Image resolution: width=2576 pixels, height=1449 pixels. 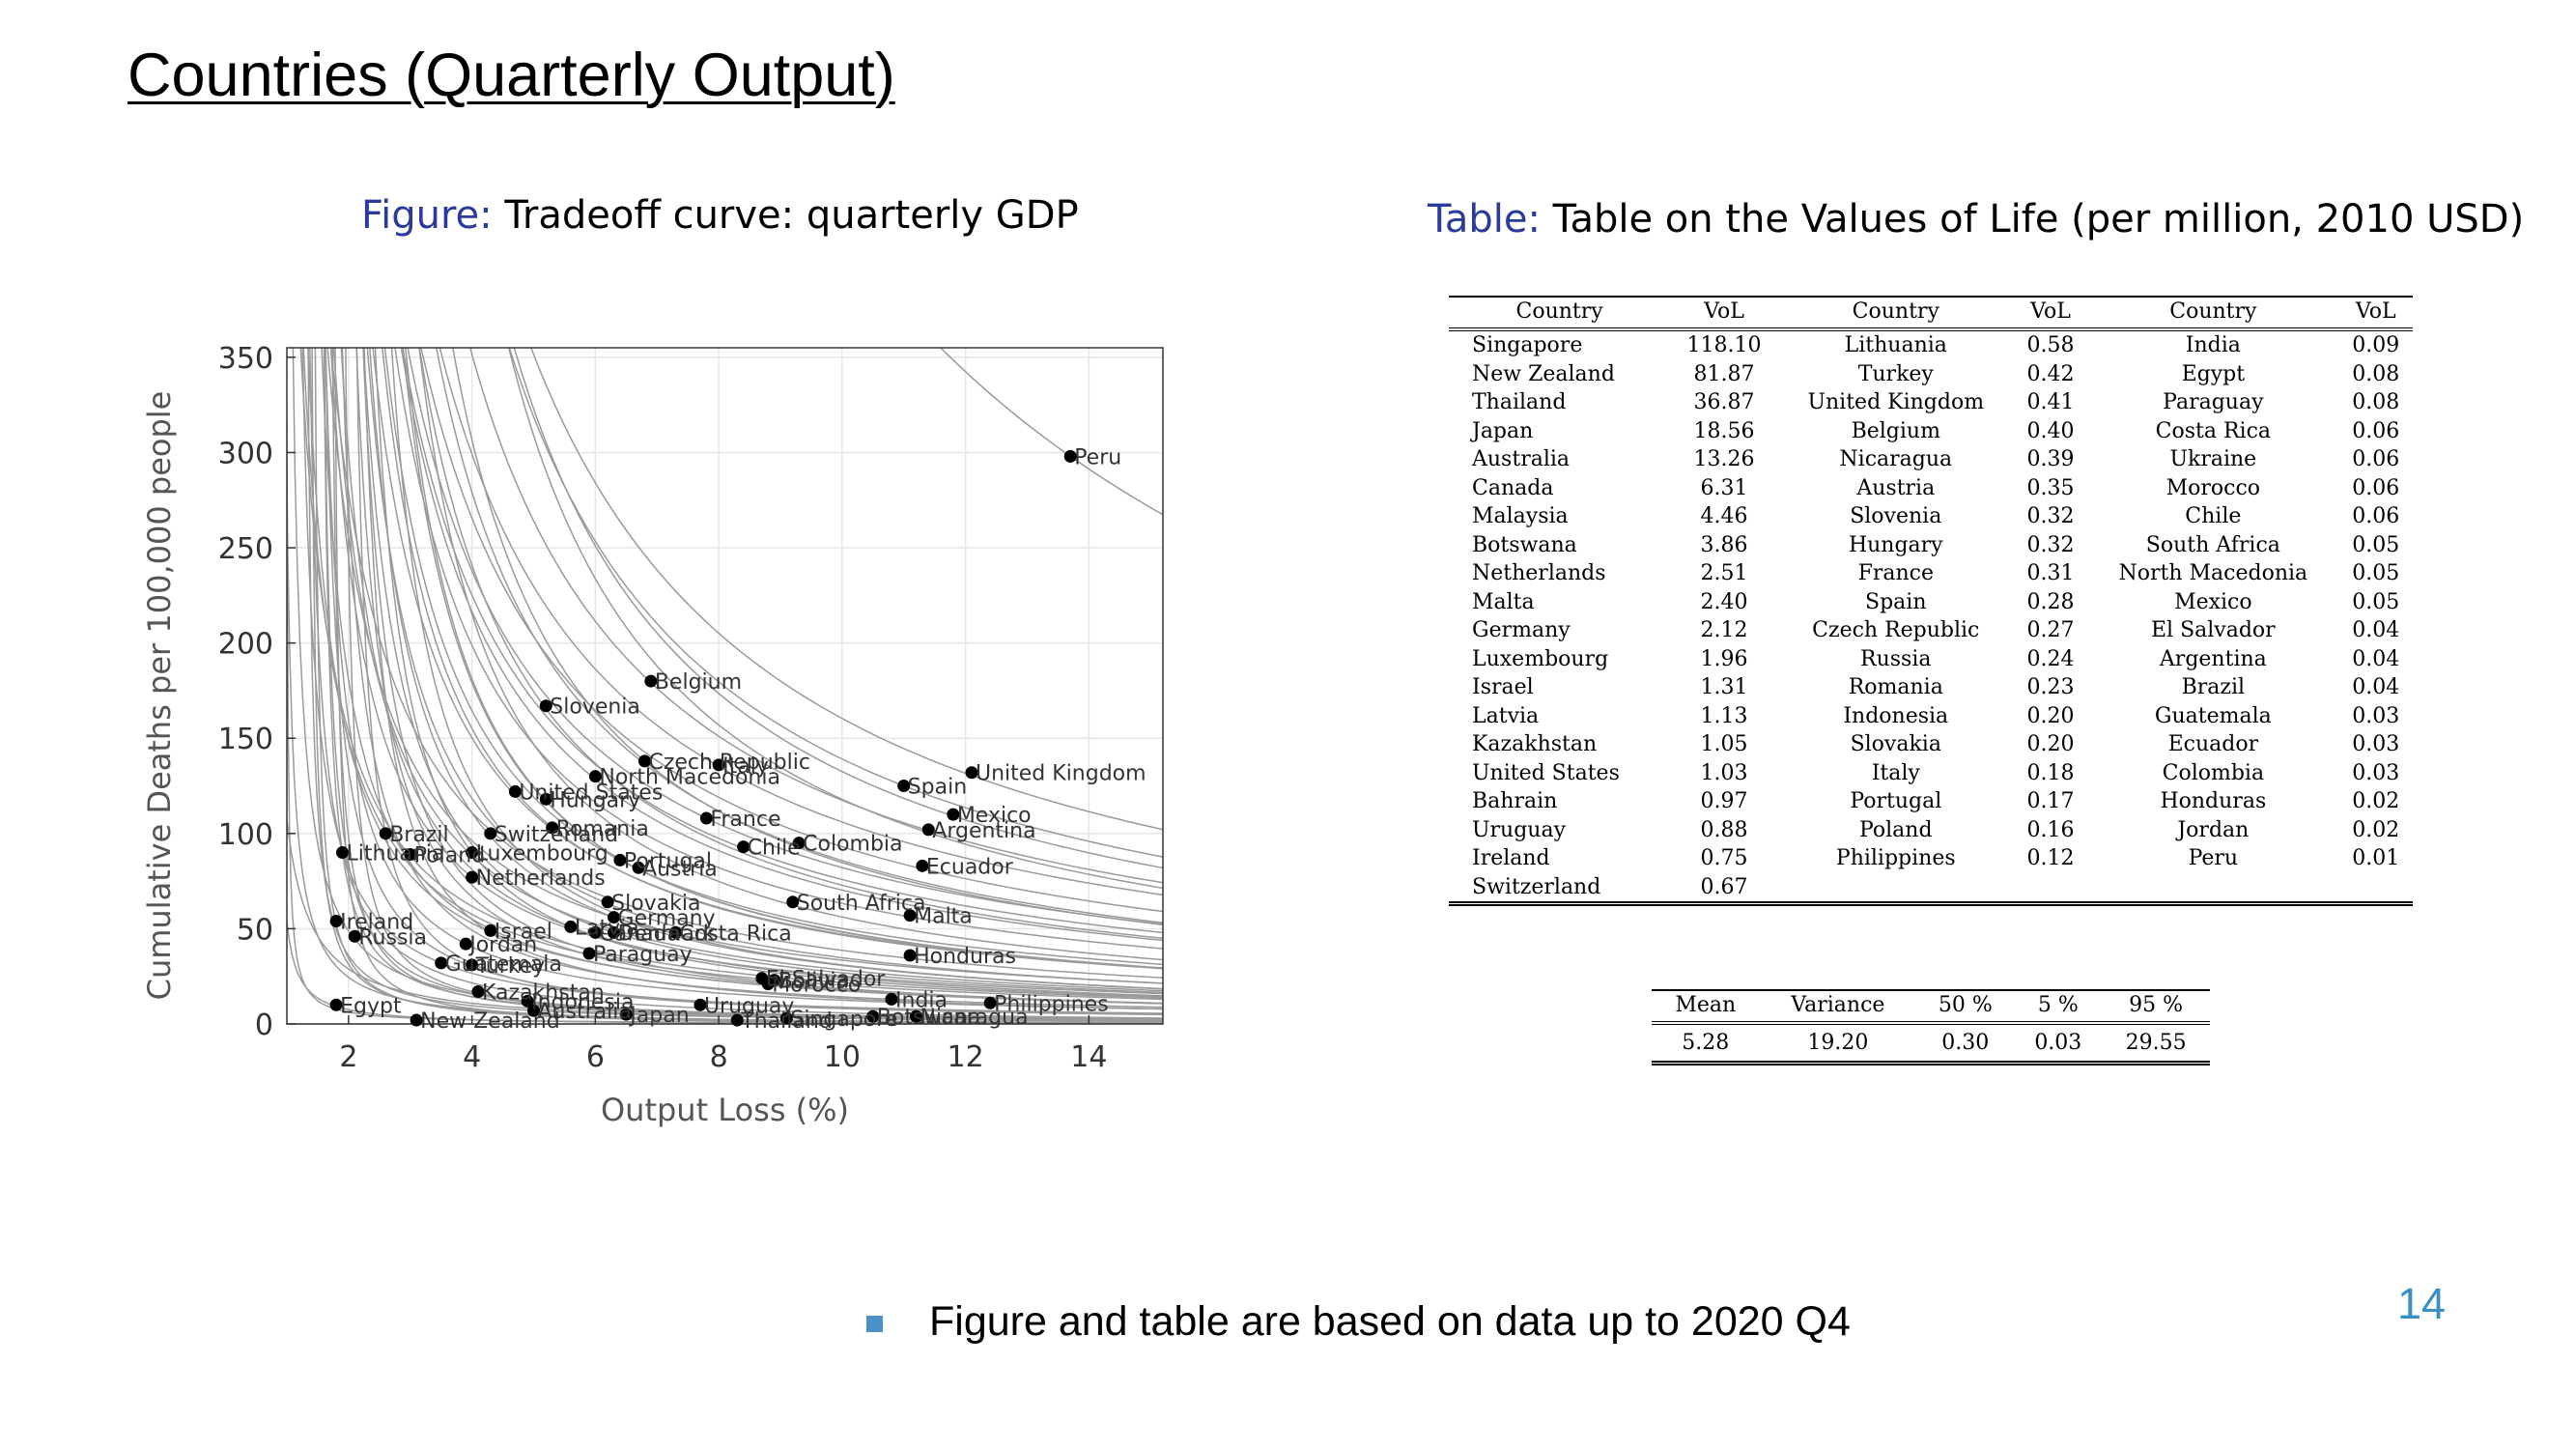 What do you see at coordinates (523, 932) in the screenshot?
I see `point-label: Israel` at bounding box center [523, 932].